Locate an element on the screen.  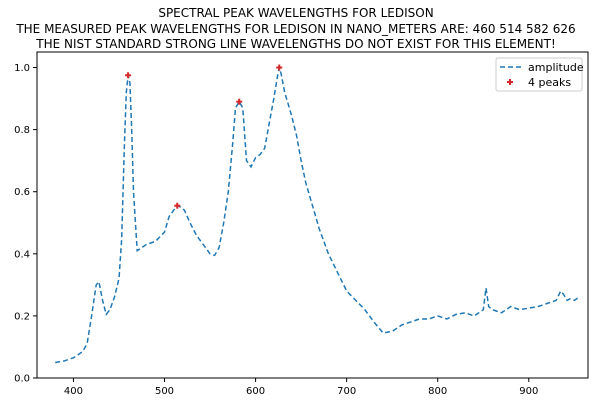
y-tick-label: 0.2 is located at coordinates (22, 316).